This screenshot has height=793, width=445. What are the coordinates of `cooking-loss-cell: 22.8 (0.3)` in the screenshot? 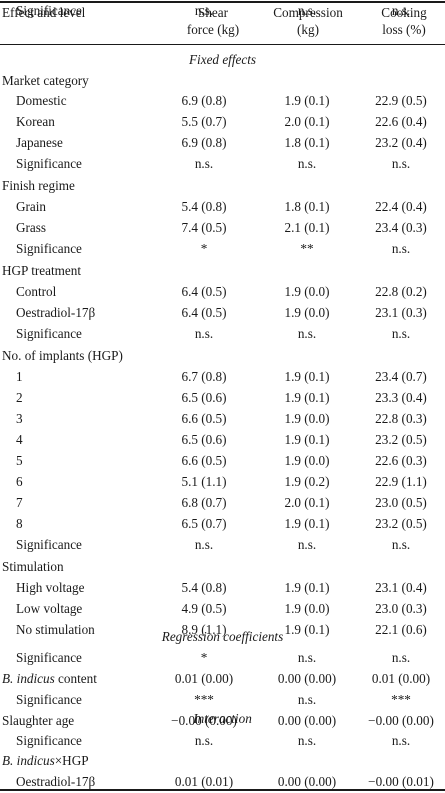 It's located at (401, 418).